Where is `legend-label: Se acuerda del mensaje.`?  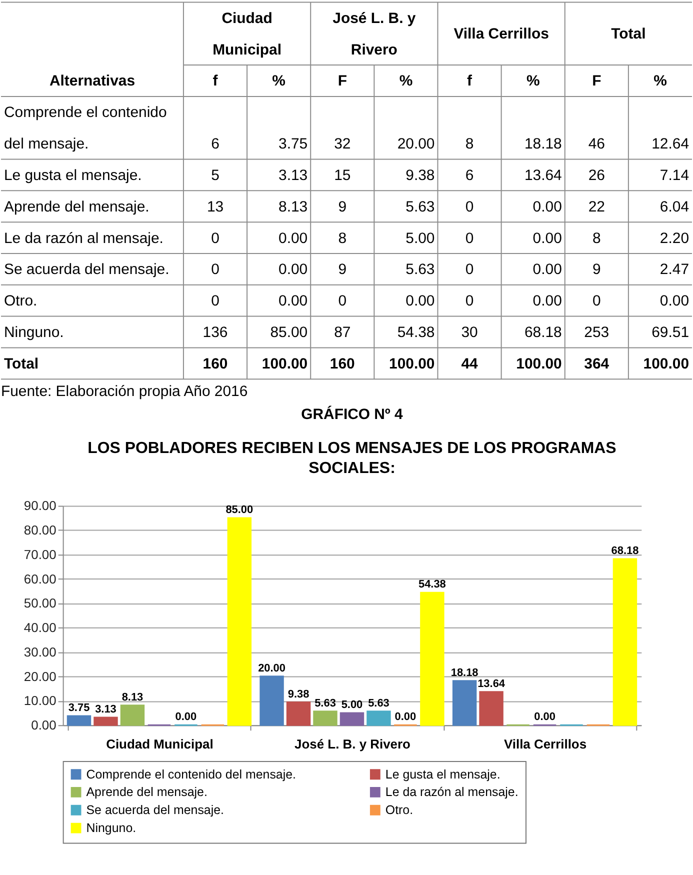 legend-label: Se acuerda del mensaje. is located at coordinates (155, 810).